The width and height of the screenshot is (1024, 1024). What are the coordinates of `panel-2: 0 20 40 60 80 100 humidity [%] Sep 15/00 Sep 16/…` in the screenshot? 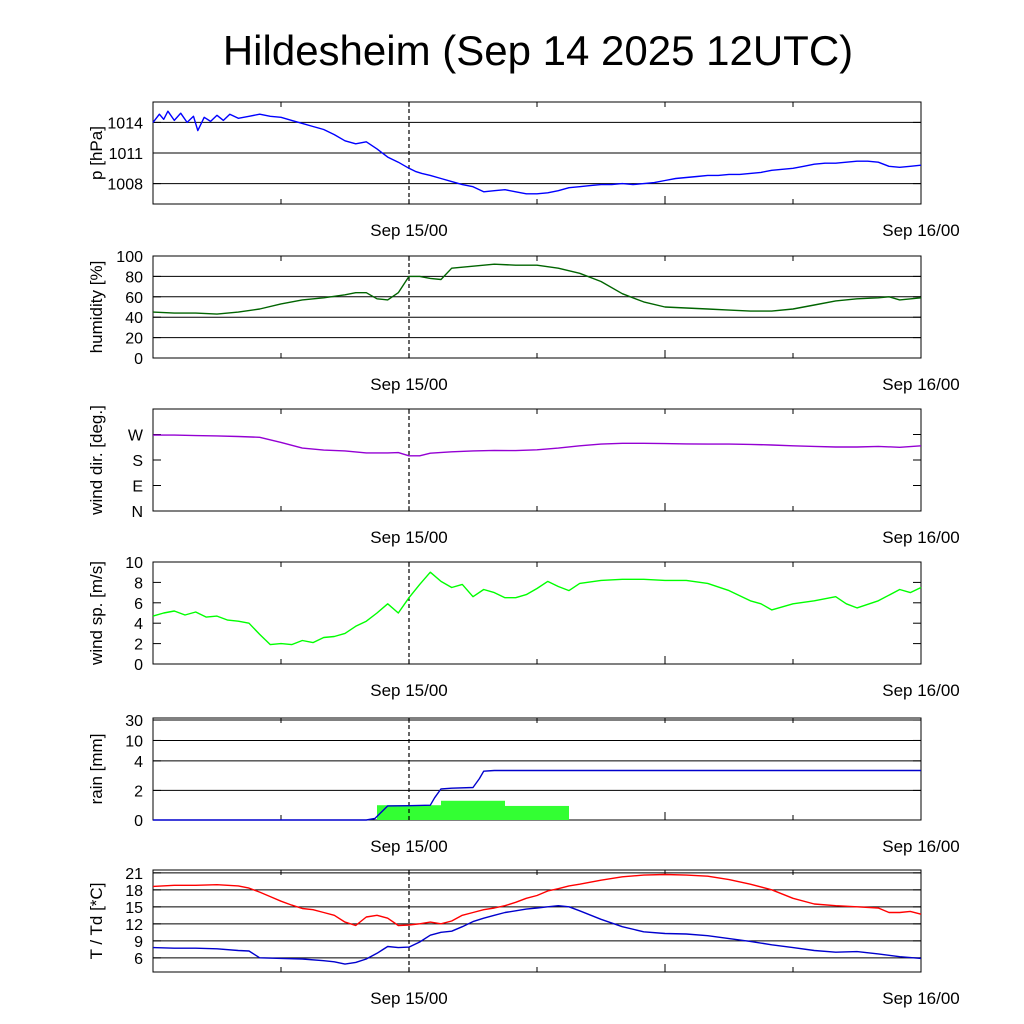 It's located at (523, 321).